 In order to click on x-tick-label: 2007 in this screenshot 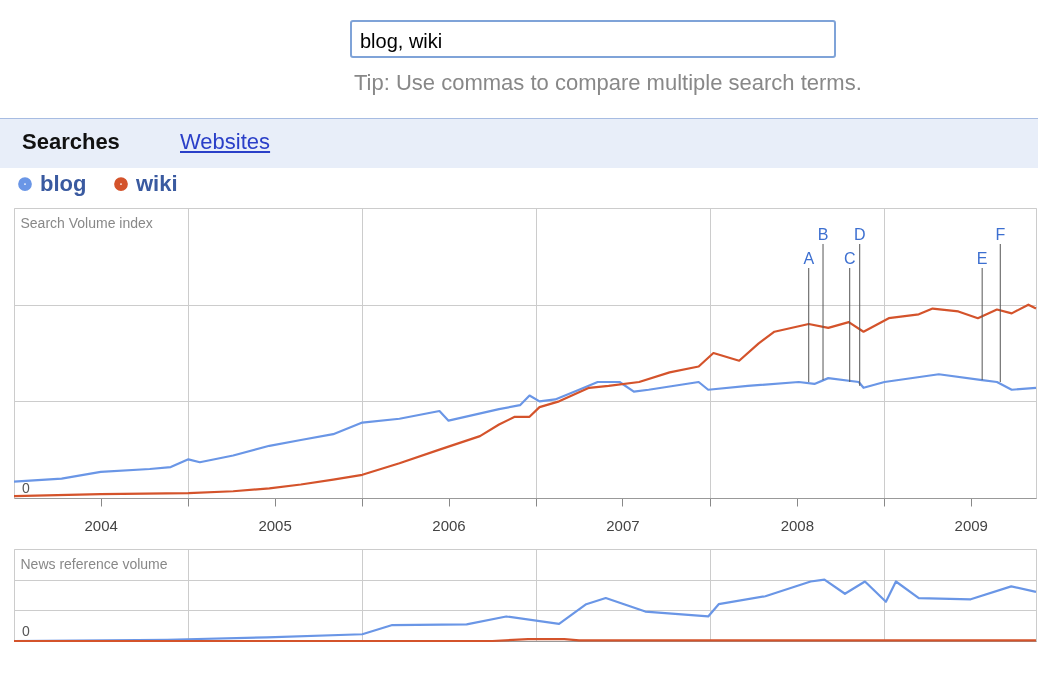, I will do `click(623, 525)`.